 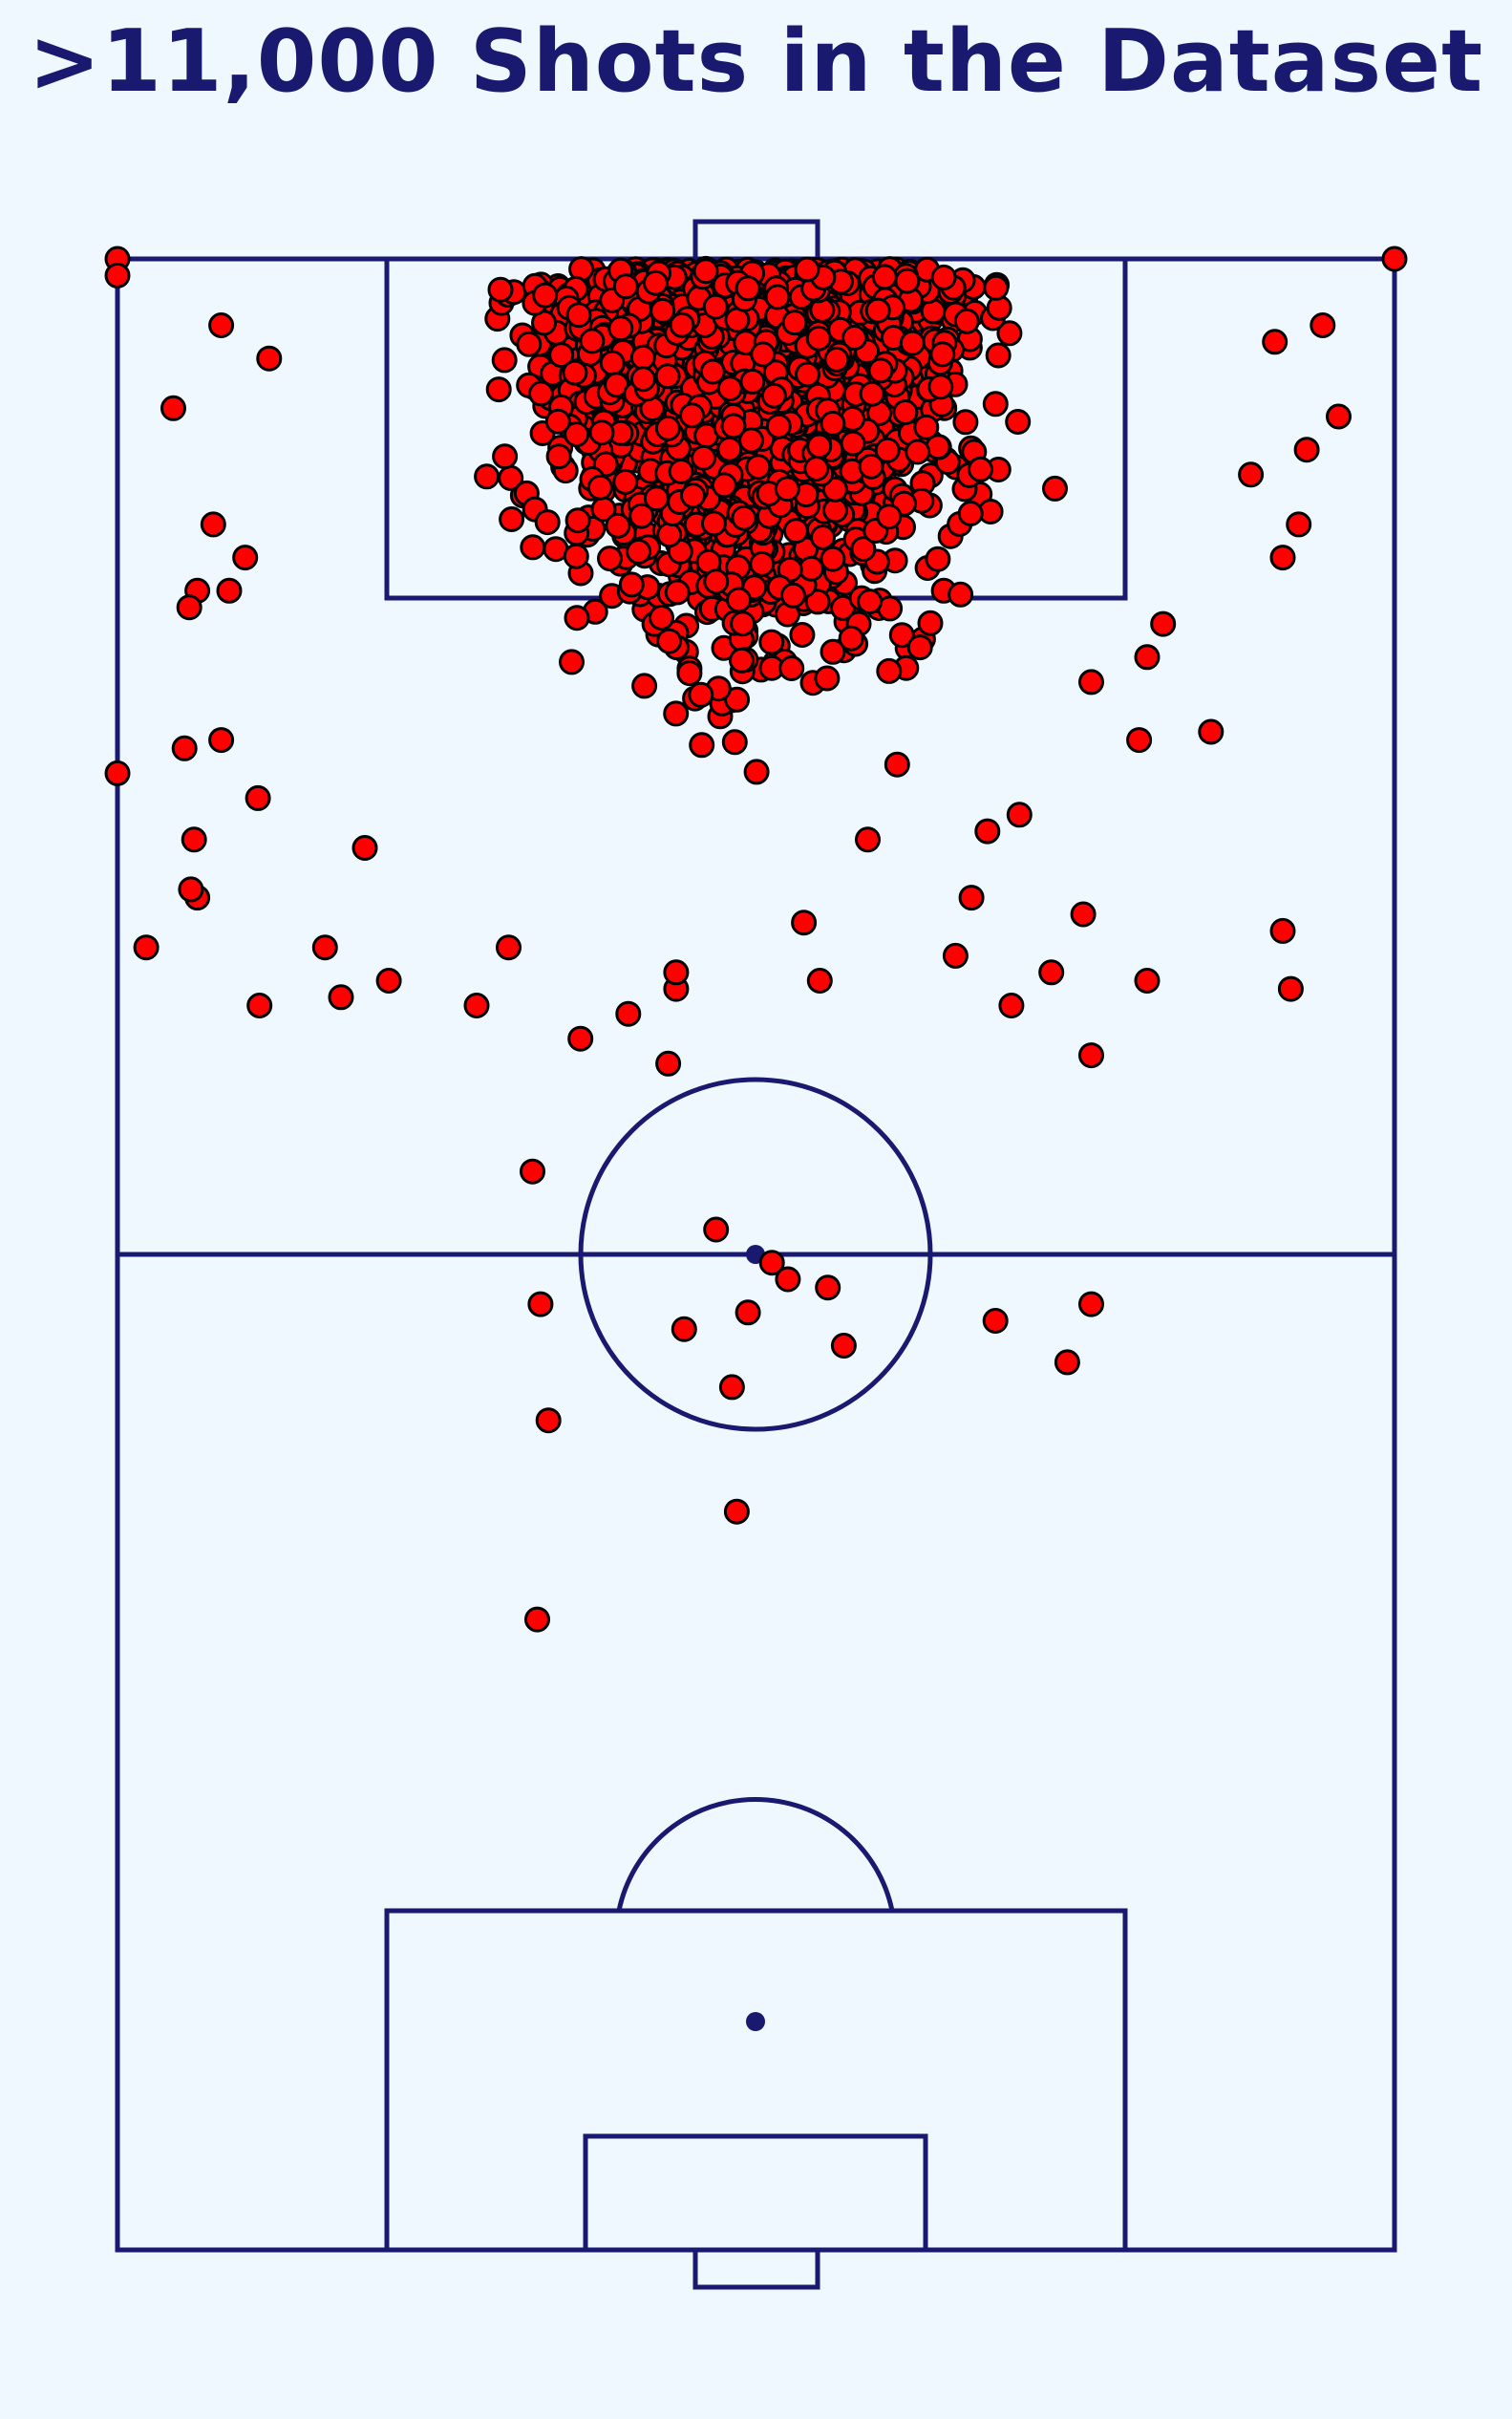 What do you see at coordinates (756, 240) in the screenshot?
I see `top-goal` at bounding box center [756, 240].